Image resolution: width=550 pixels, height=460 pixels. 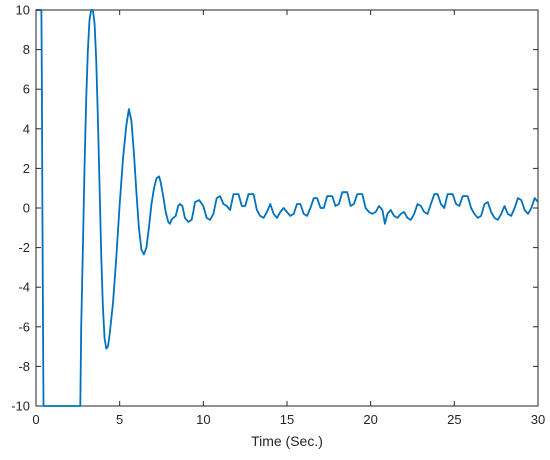 I want to click on x-tick-label: 25, so click(x=454, y=419).